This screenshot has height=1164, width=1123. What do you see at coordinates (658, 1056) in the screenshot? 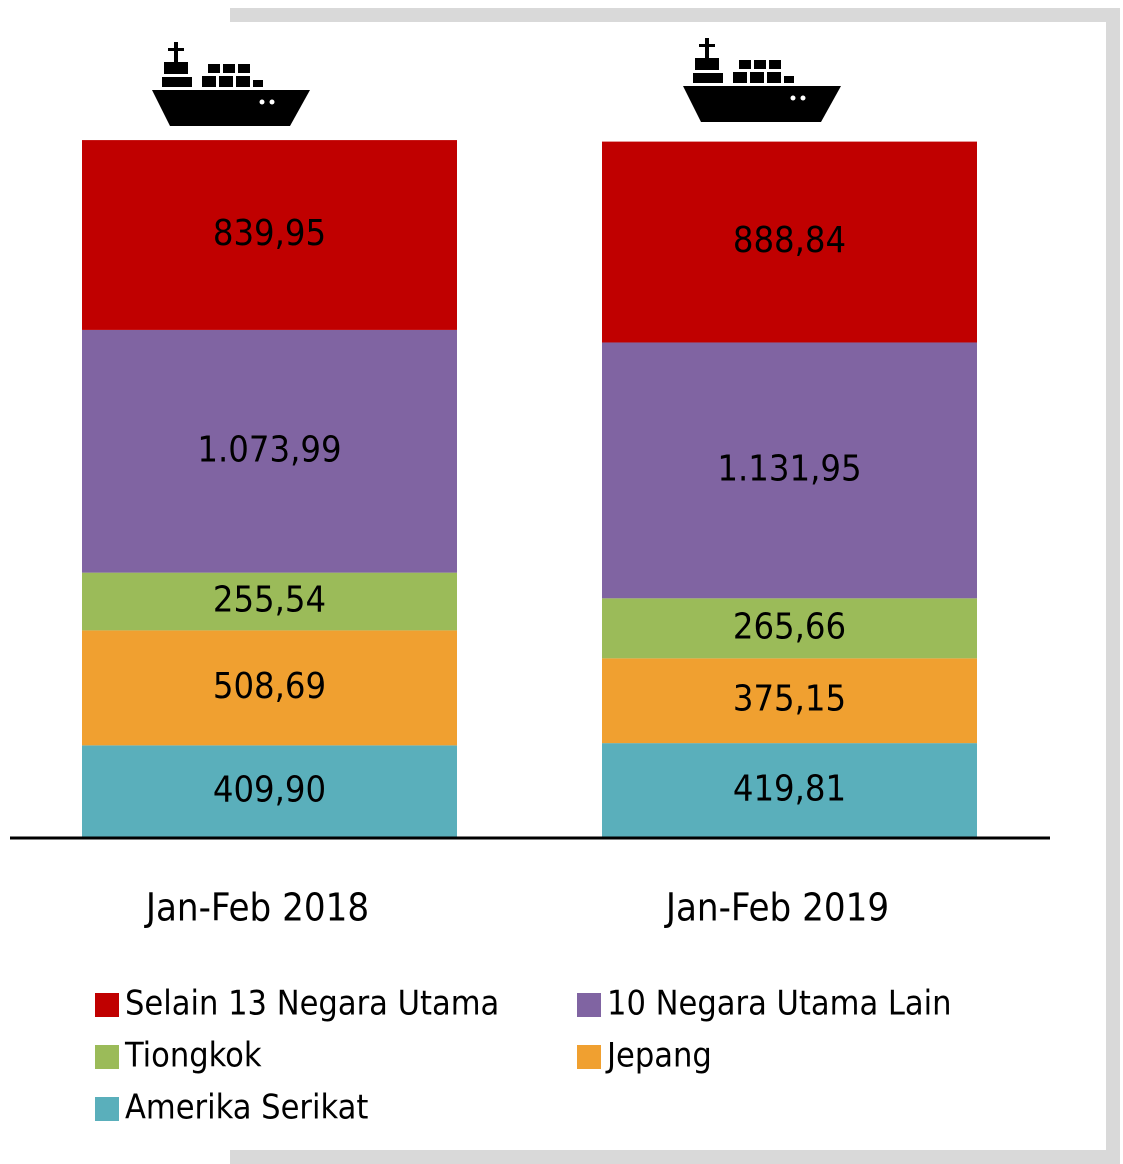
I see `legend-label: Jepang` at bounding box center [658, 1056].